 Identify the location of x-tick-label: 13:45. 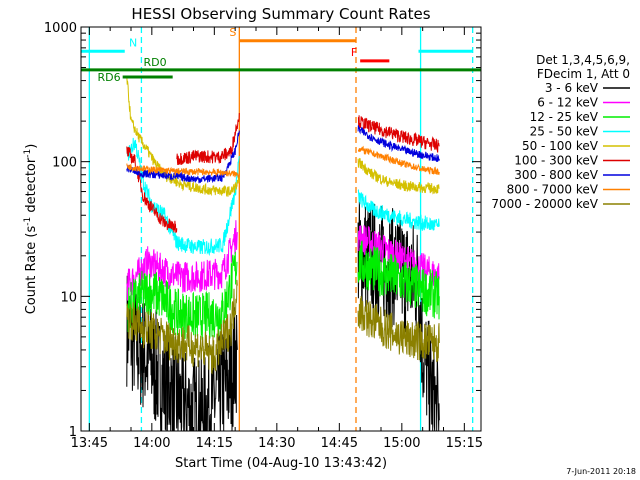
(89, 443).